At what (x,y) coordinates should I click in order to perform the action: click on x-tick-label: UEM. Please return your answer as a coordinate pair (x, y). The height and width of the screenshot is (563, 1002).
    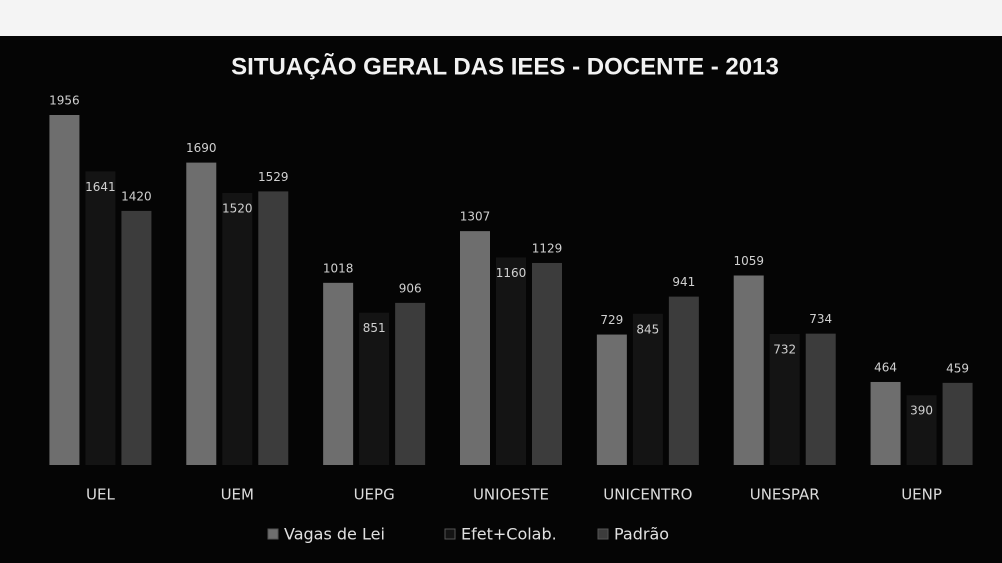
    Looking at the image, I should click on (237, 495).